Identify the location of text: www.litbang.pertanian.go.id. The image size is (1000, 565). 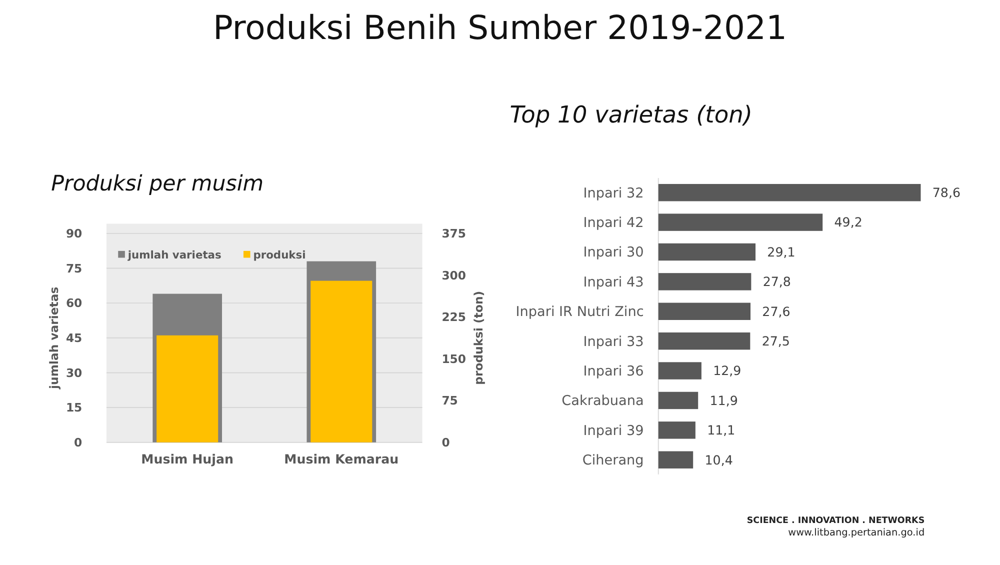
(856, 533).